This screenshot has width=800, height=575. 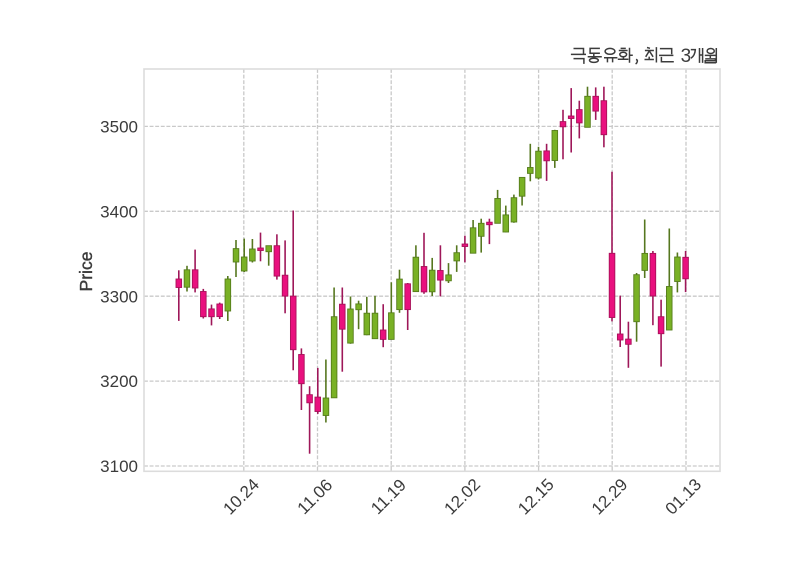 I want to click on svg-text: 3, so click(x=686, y=56).